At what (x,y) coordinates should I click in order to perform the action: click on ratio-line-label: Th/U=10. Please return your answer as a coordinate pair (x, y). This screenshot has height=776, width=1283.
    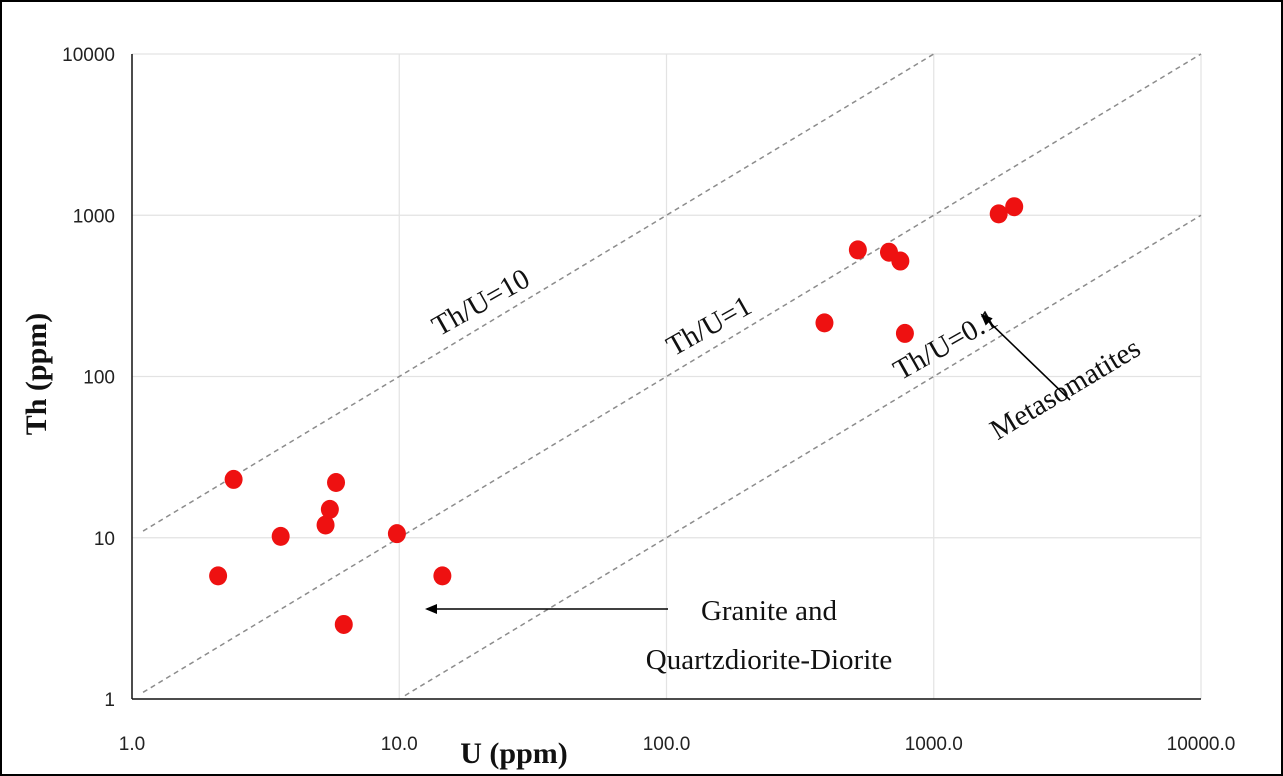
    Looking at the image, I should click on (481, 303).